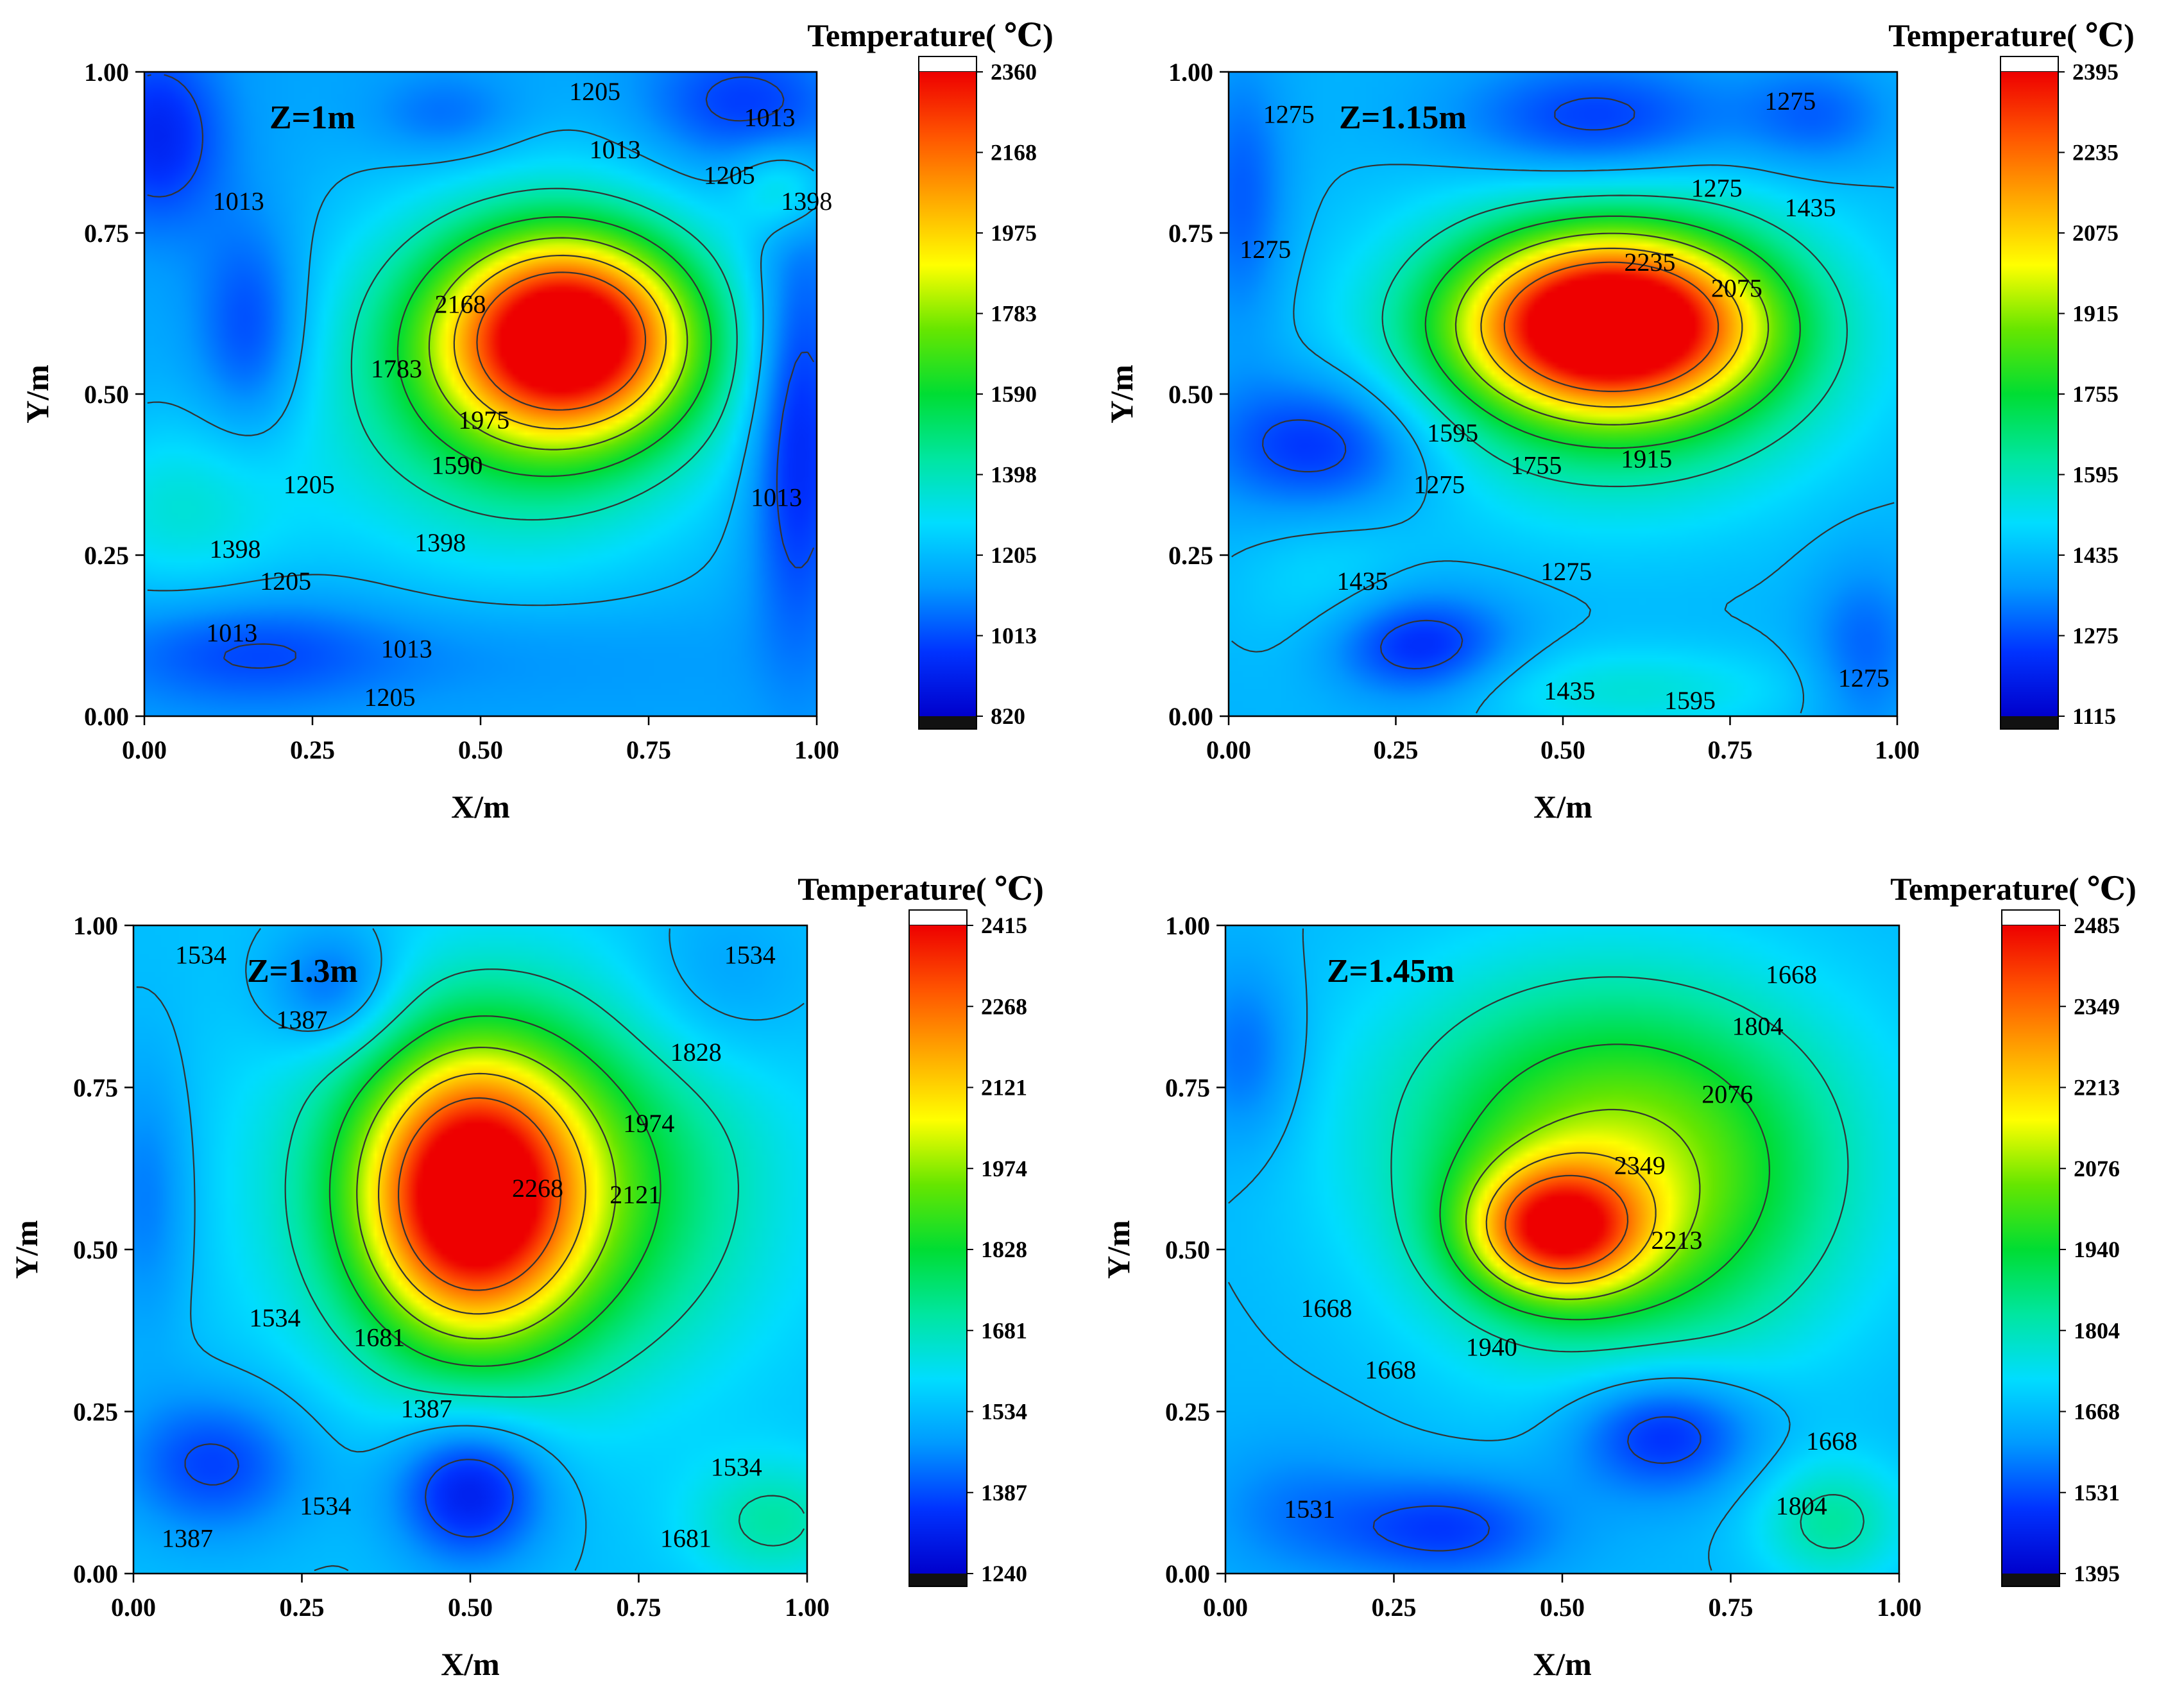 The width and height of the screenshot is (2184, 1691). What do you see at coordinates (2095, 233) in the screenshot?
I see `colorbar-tick-label: 2075` at bounding box center [2095, 233].